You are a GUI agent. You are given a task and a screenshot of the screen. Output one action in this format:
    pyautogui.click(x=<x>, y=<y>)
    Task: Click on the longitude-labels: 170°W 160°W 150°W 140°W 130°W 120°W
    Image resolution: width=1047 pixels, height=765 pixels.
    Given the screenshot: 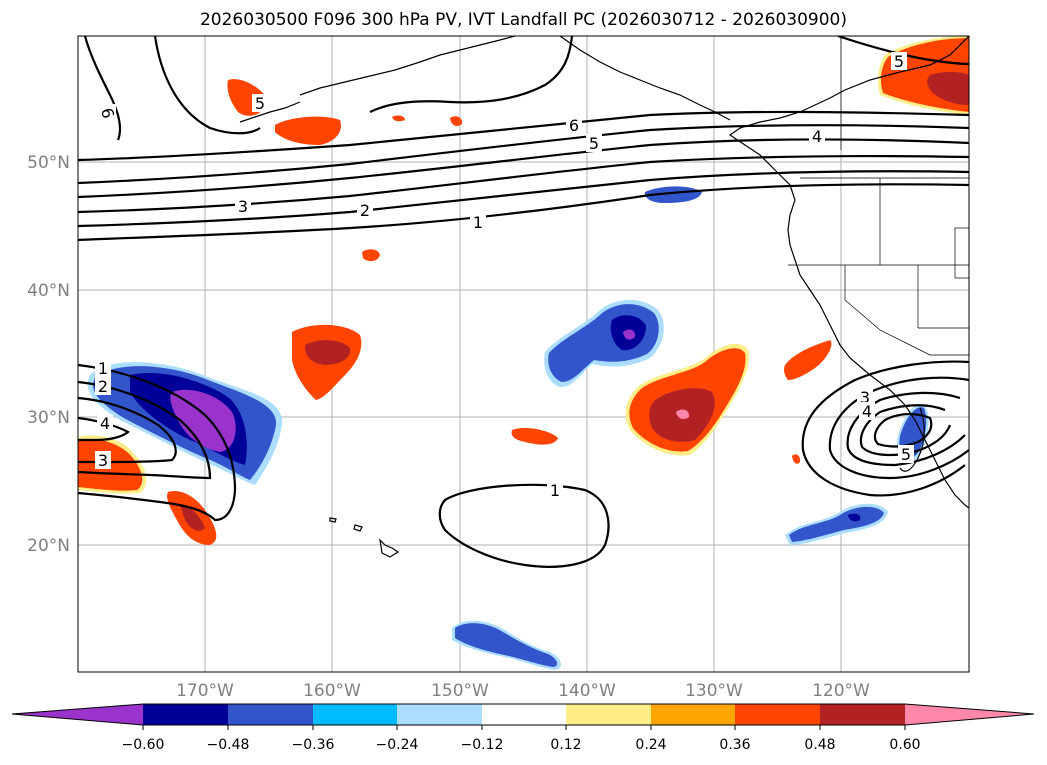 What is the action you would take?
    pyautogui.click(x=523, y=691)
    